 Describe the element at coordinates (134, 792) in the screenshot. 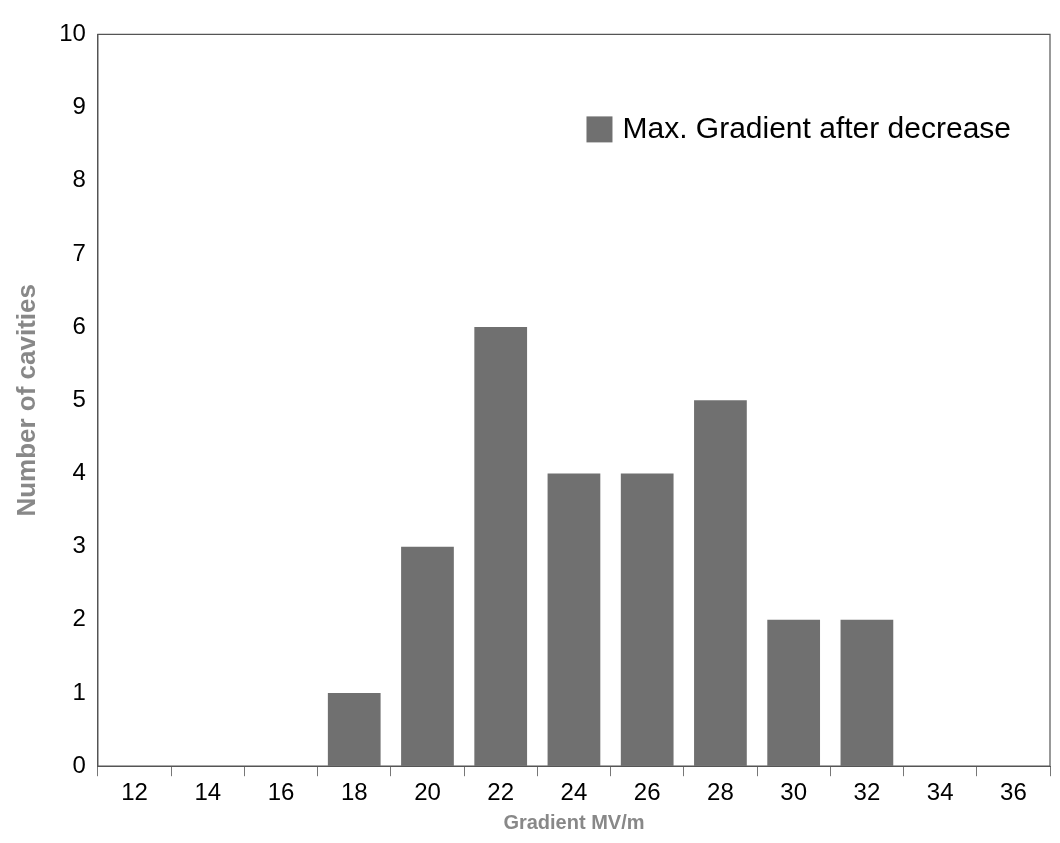

I see `x-tick-label: 12` at that location.